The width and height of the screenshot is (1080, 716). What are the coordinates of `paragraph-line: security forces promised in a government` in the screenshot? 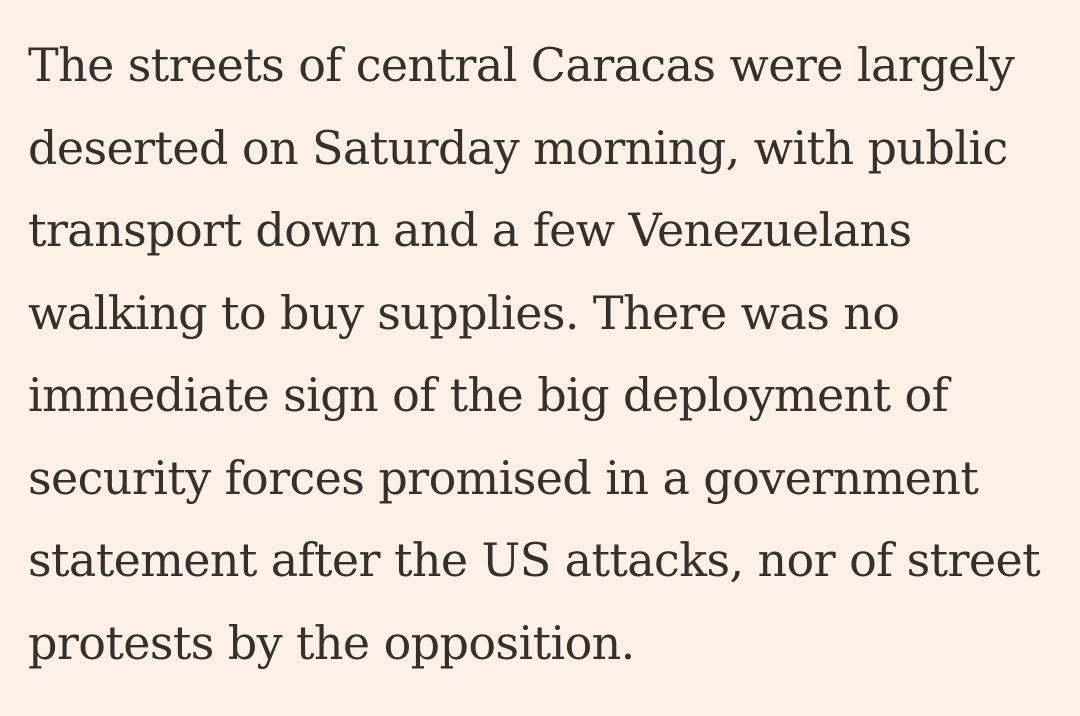 It's located at (503, 477).